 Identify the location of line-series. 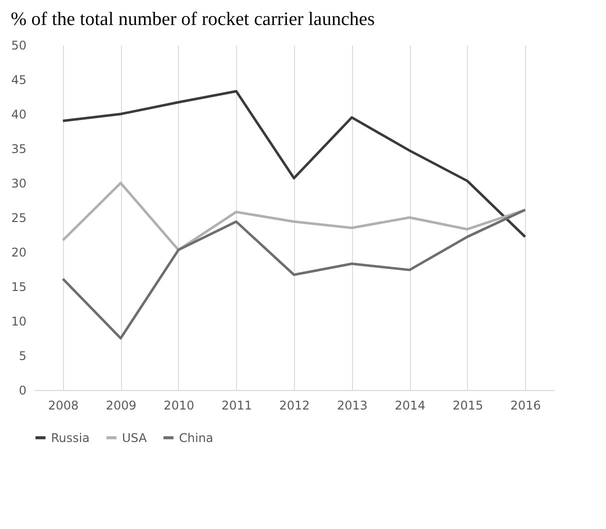
(294, 217).